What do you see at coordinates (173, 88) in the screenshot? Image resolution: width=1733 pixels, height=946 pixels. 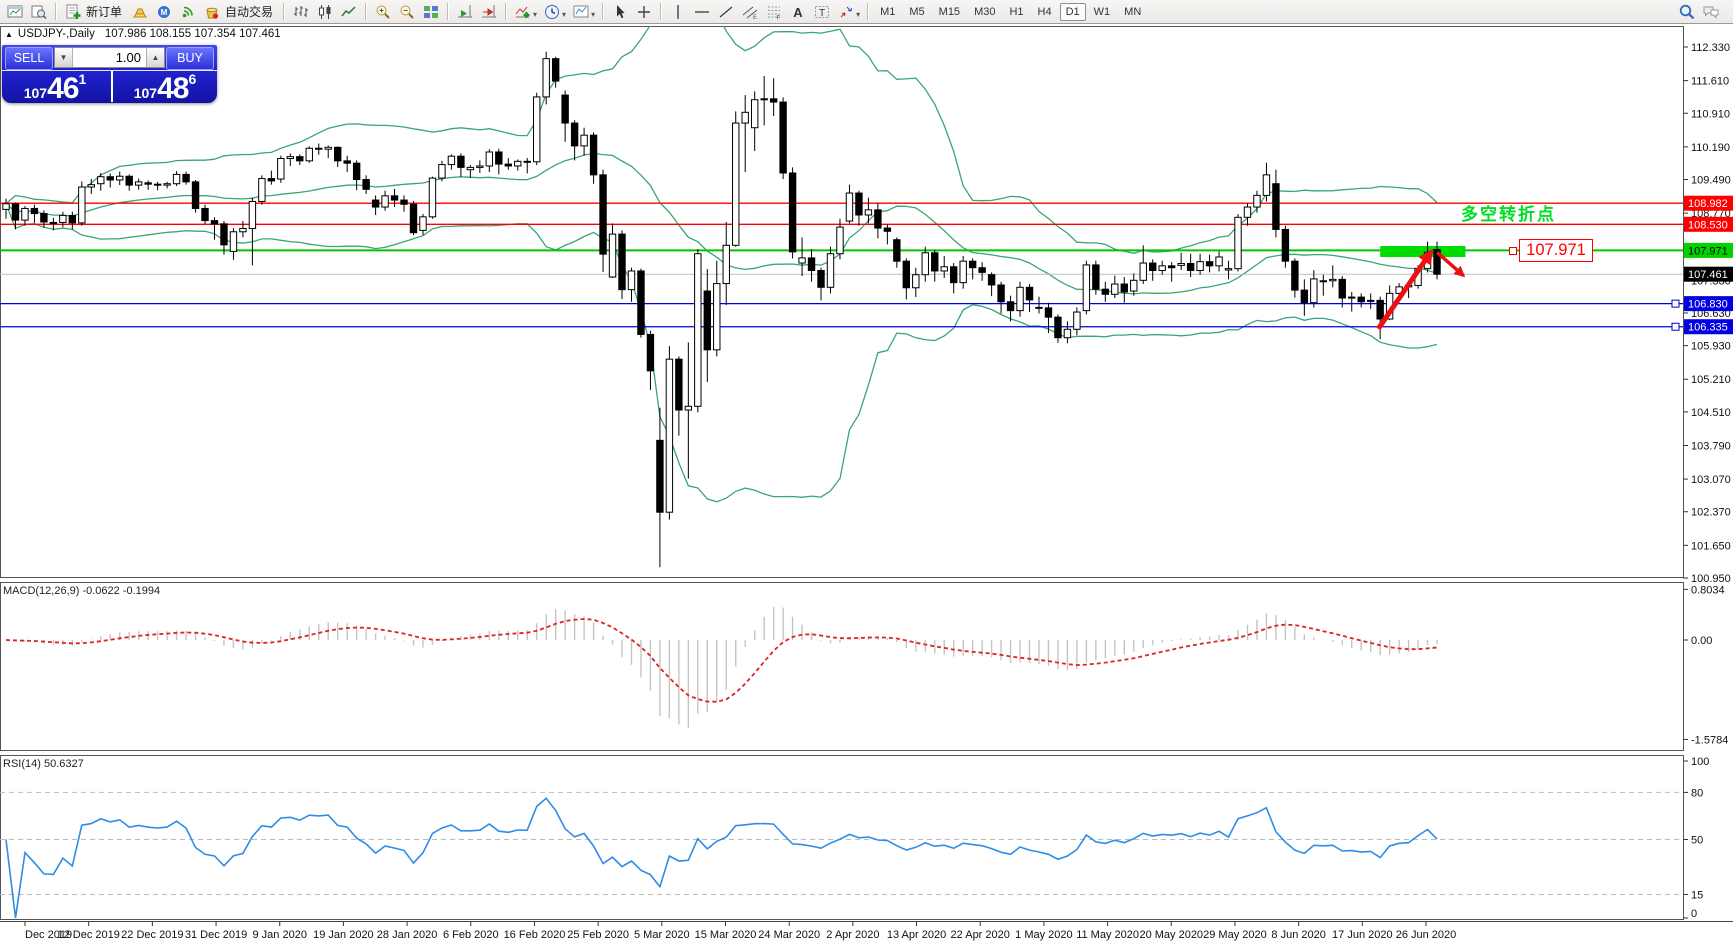 I see `buy-price-big: 48` at bounding box center [173, 88].